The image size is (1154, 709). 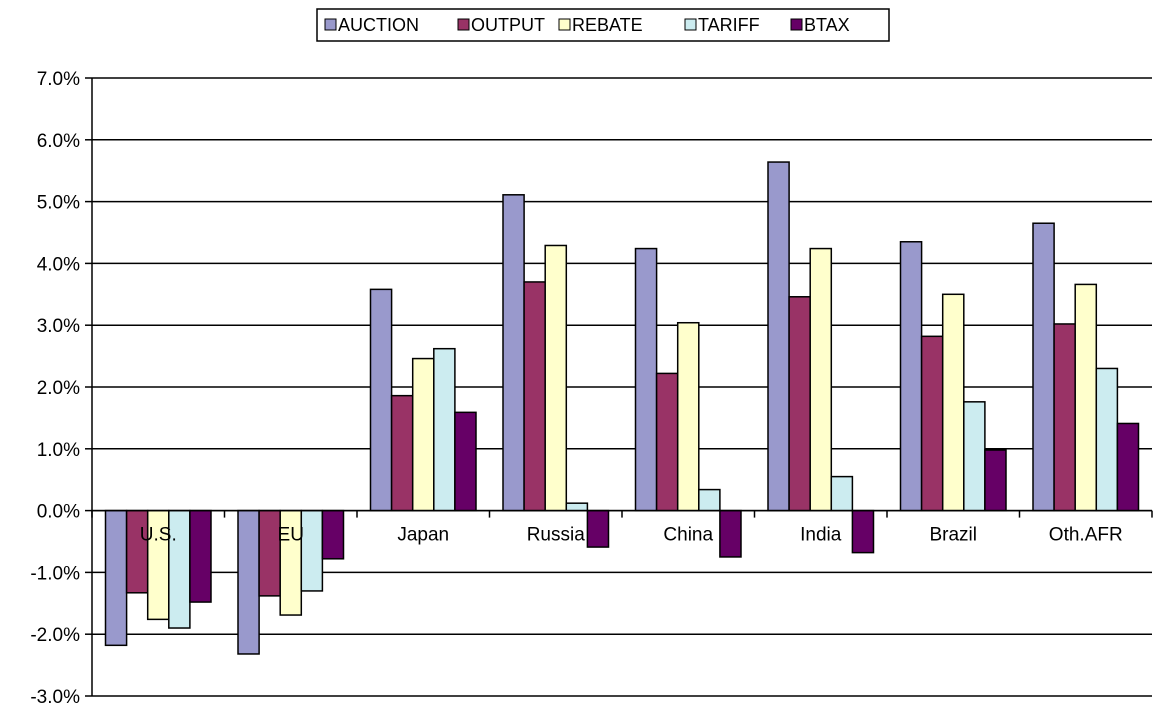 What do you see at coordinates (953, 535) in the screenshot?
I see `x-category-label: Brazil` at bounding box center [953, 535].